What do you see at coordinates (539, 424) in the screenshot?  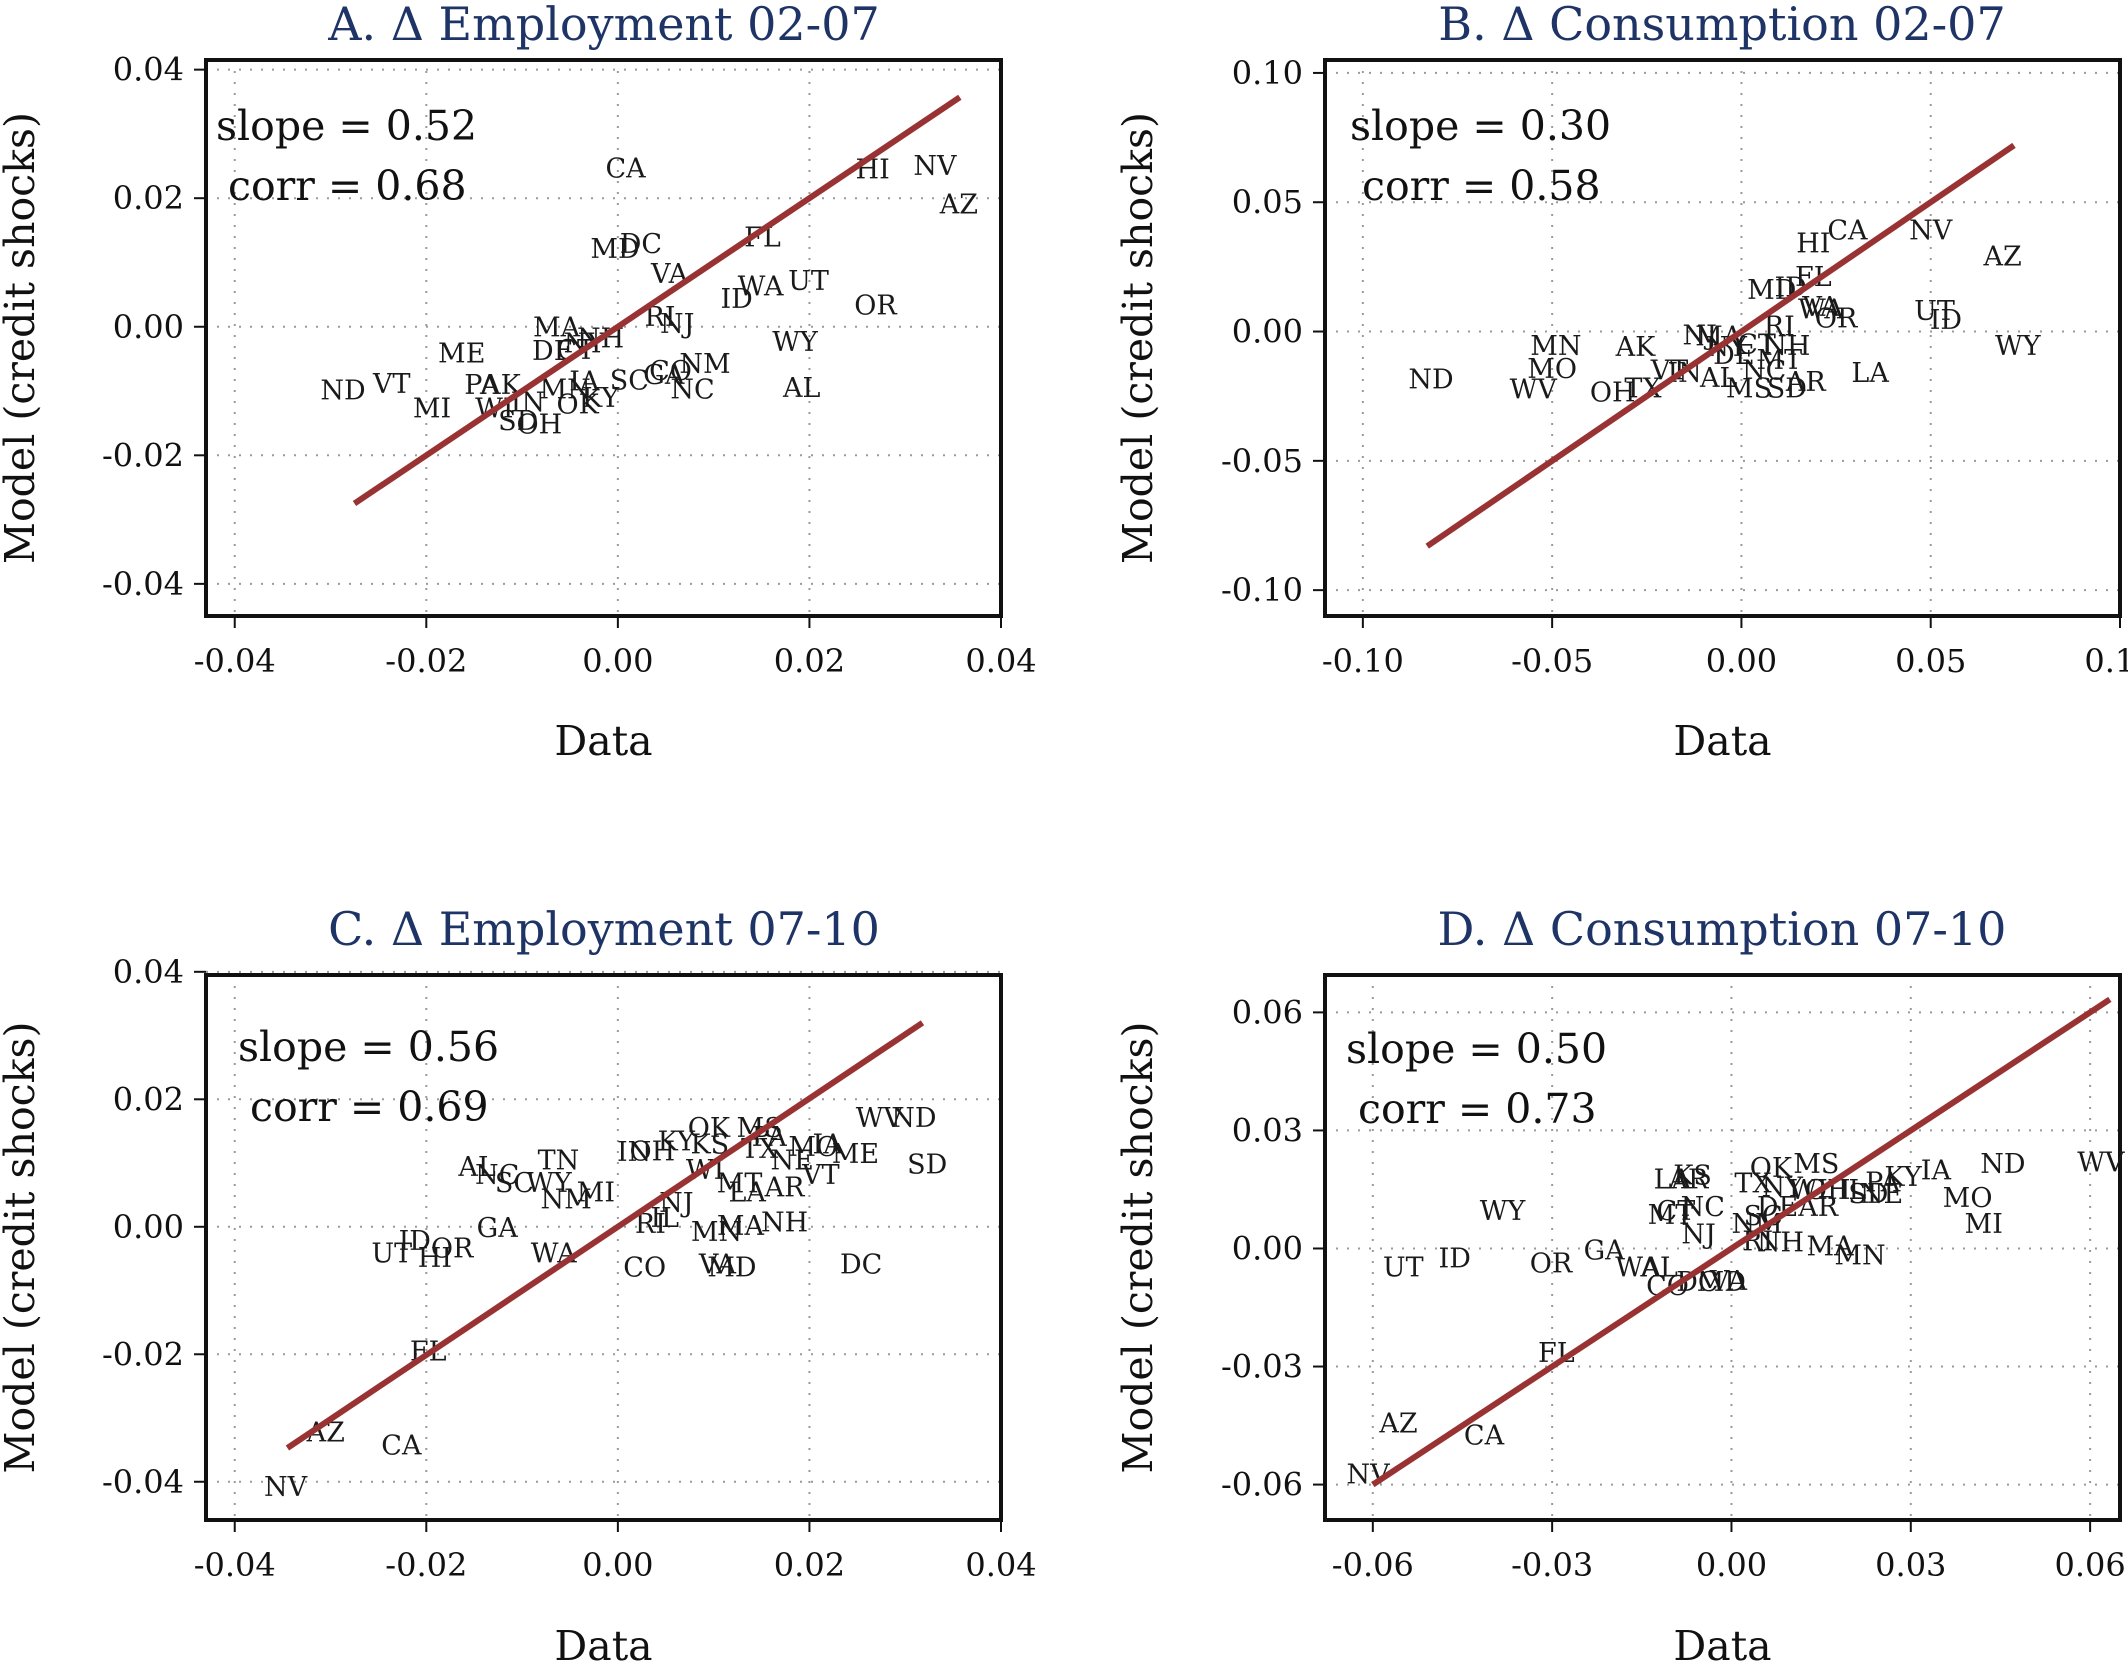 I see `state-point-label: OH` at bounding box center [539, 424].